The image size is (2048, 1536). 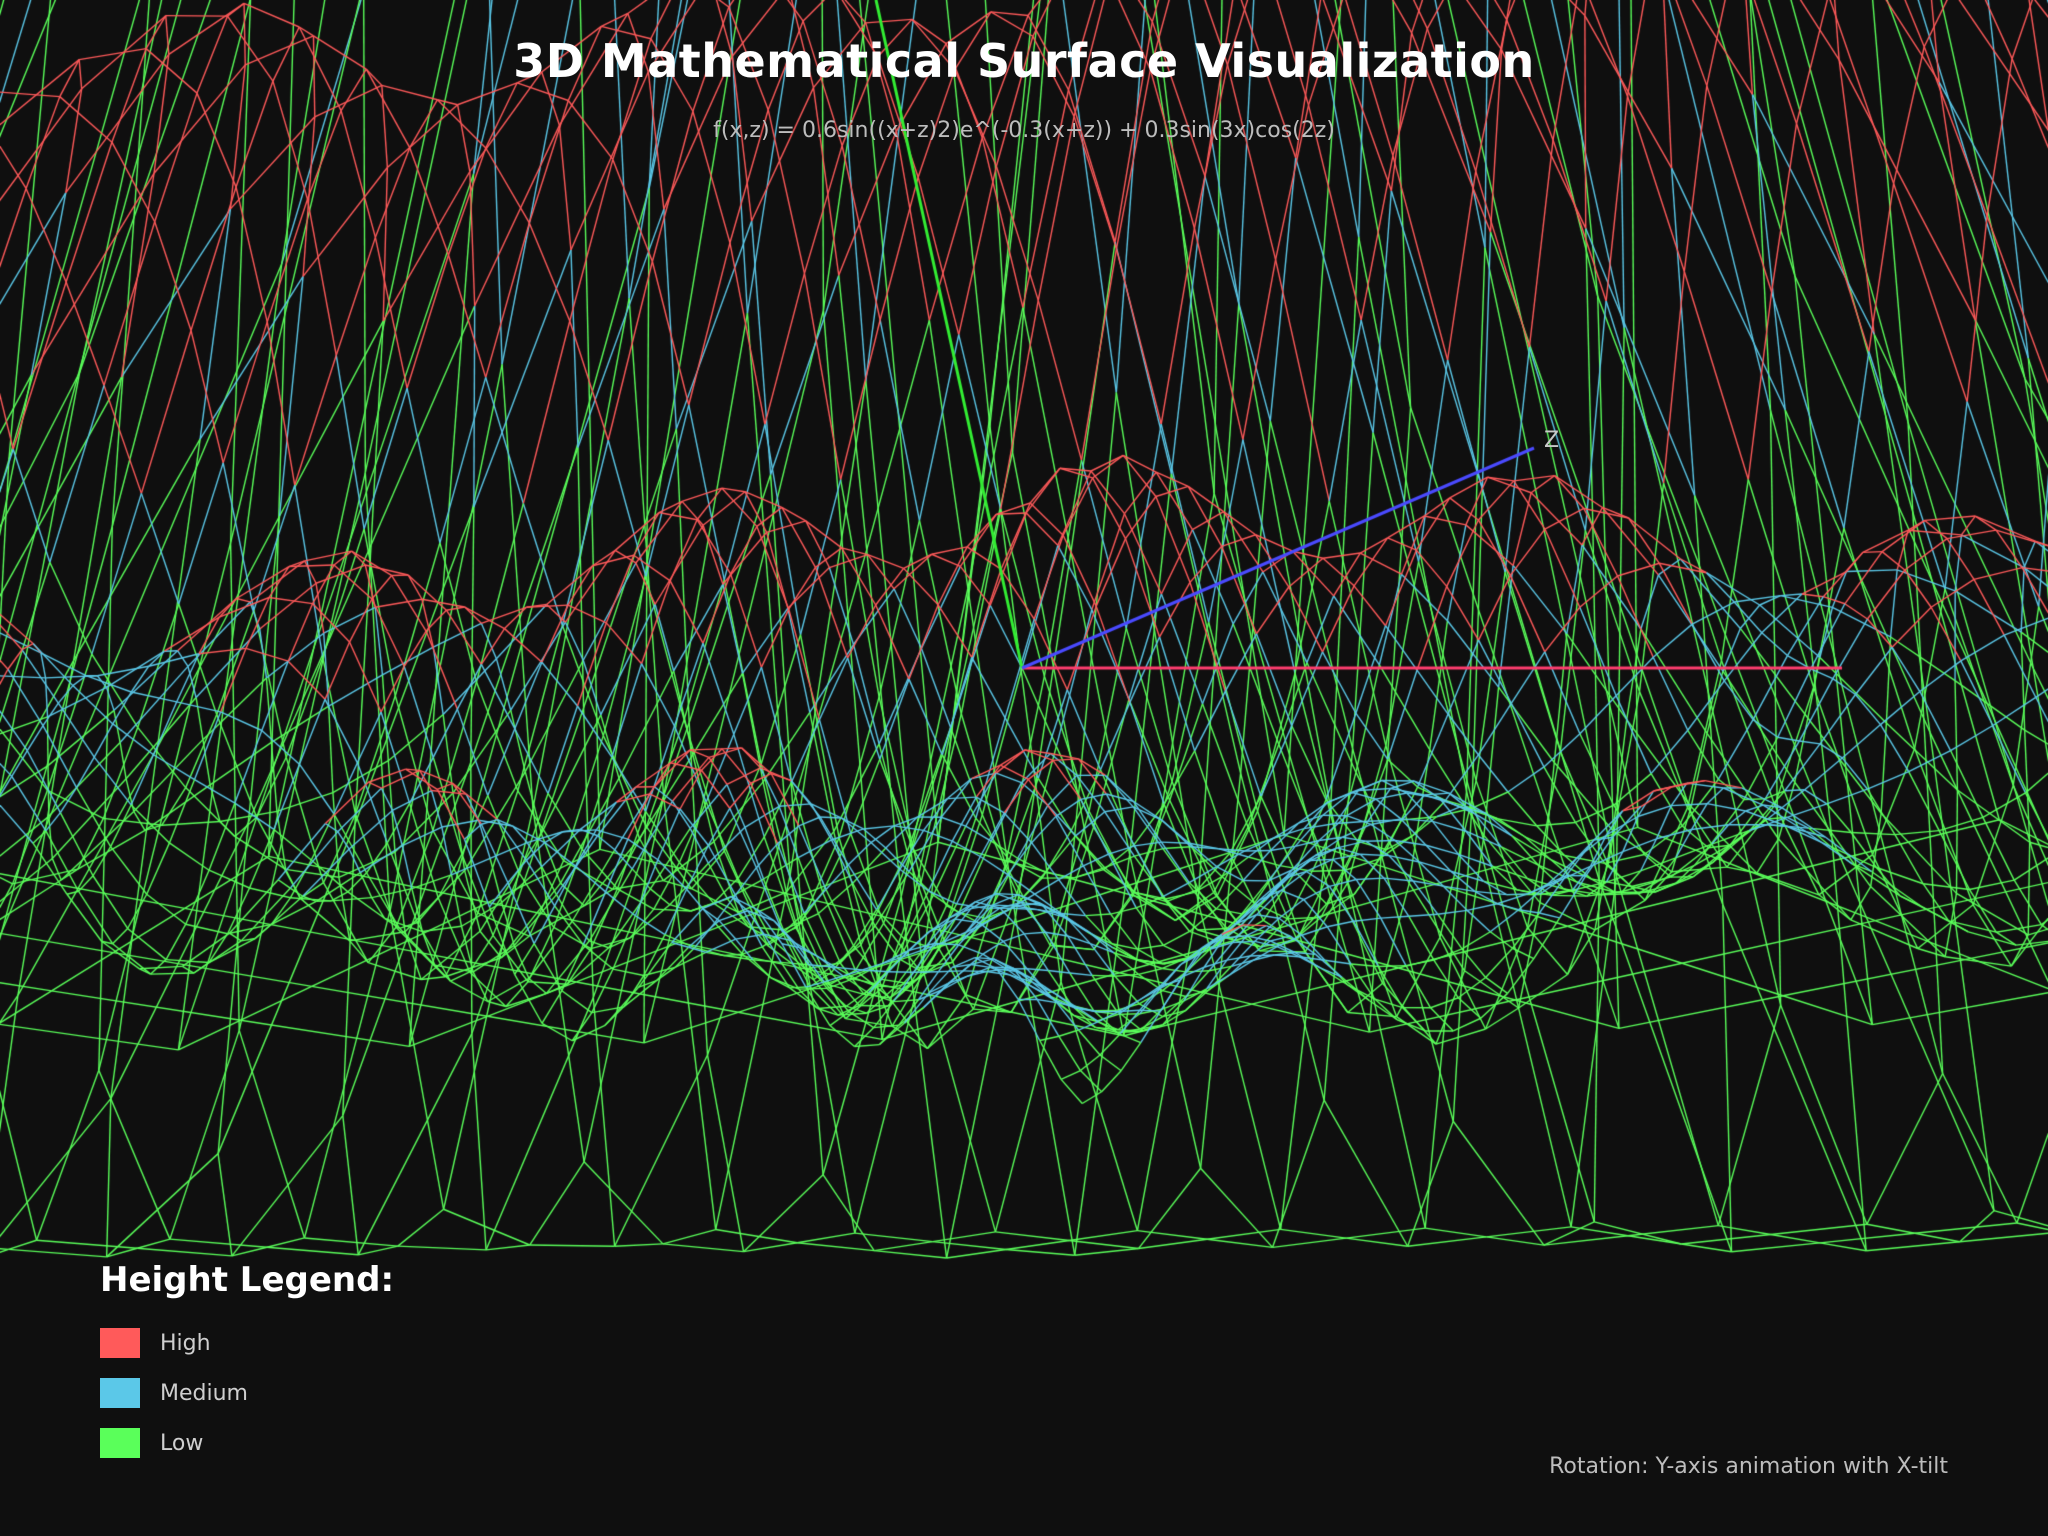 I want to click on legend-item-low: Low, so click(x=247, y=1443).